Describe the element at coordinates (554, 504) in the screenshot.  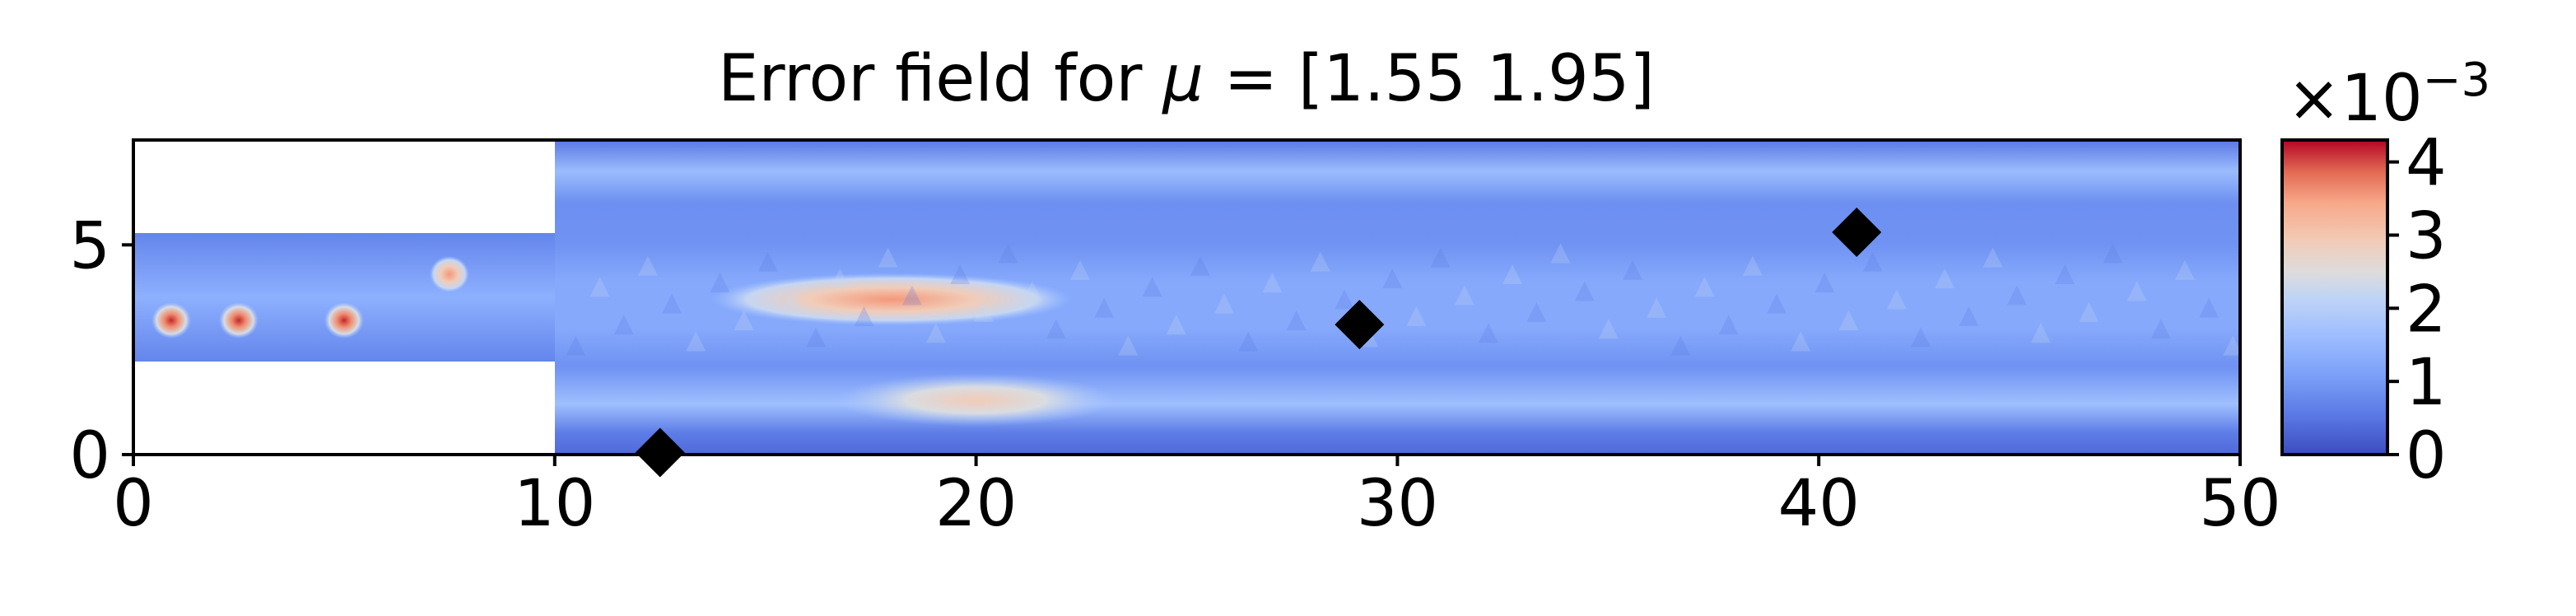
I see `x-tick-label: 10` at that location.